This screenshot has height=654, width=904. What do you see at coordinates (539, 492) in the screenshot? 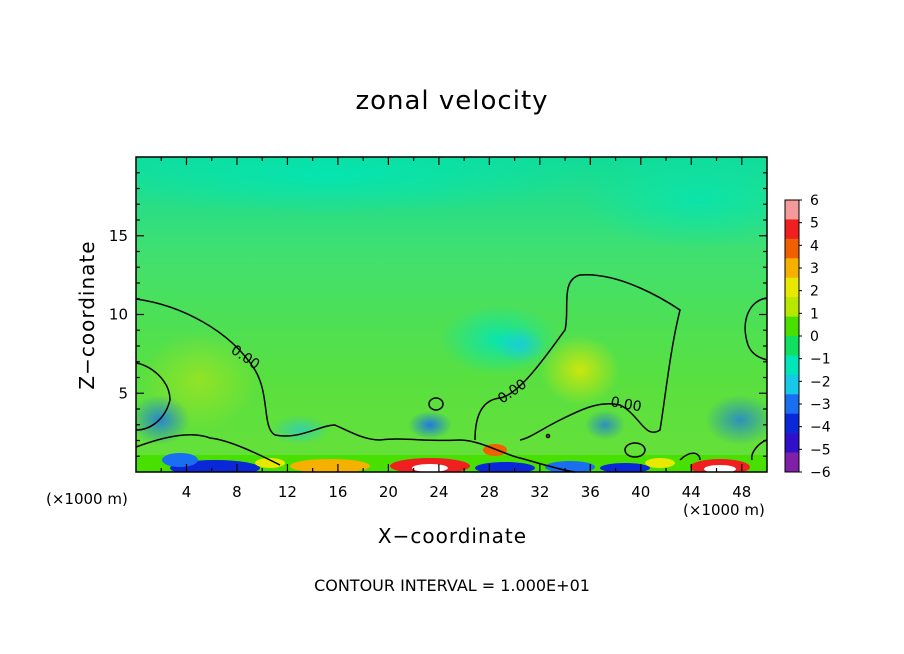
I see `x-tick-label: 32` at bounding box center [539, 492].